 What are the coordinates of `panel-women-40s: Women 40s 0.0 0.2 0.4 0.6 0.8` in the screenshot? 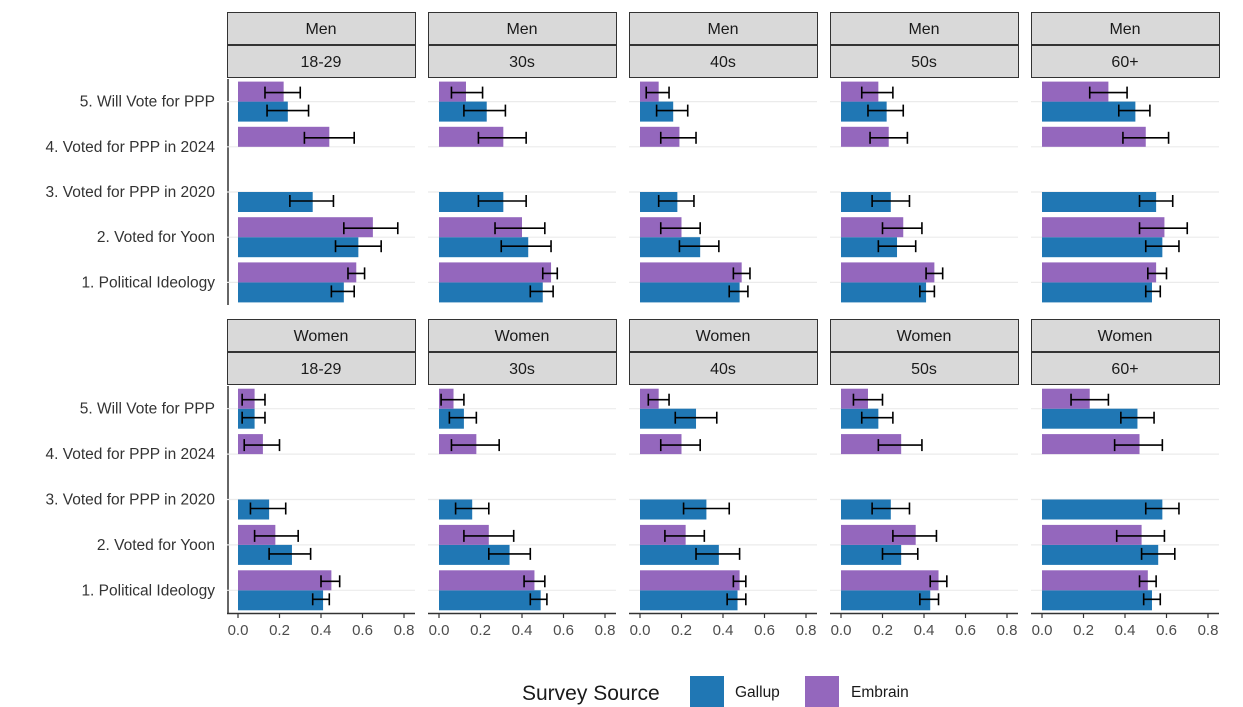 It's located at (723, 479).